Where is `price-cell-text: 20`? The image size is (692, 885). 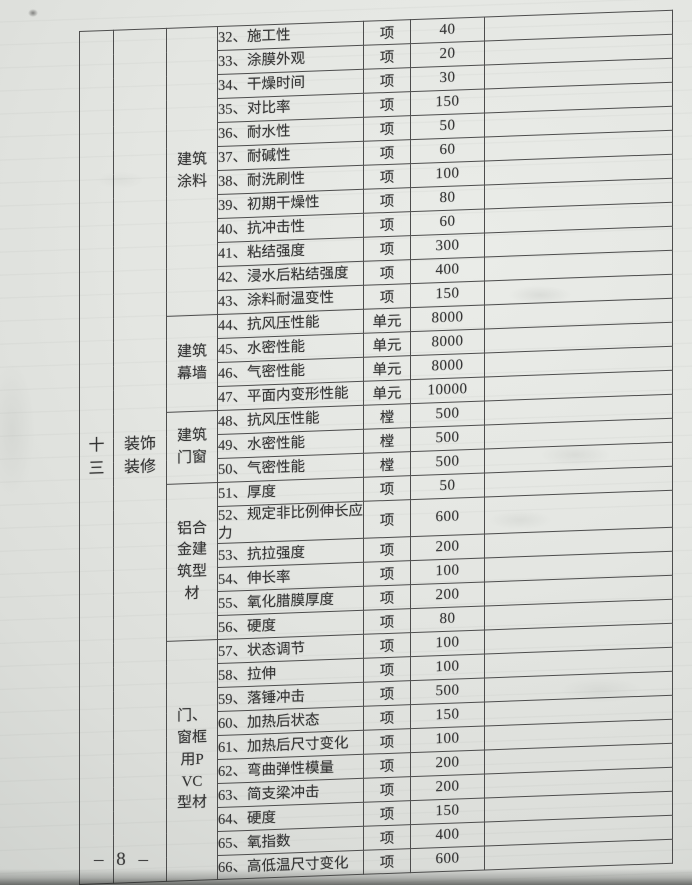 price-cell-text: 20 is located at coordinates (447, 54).